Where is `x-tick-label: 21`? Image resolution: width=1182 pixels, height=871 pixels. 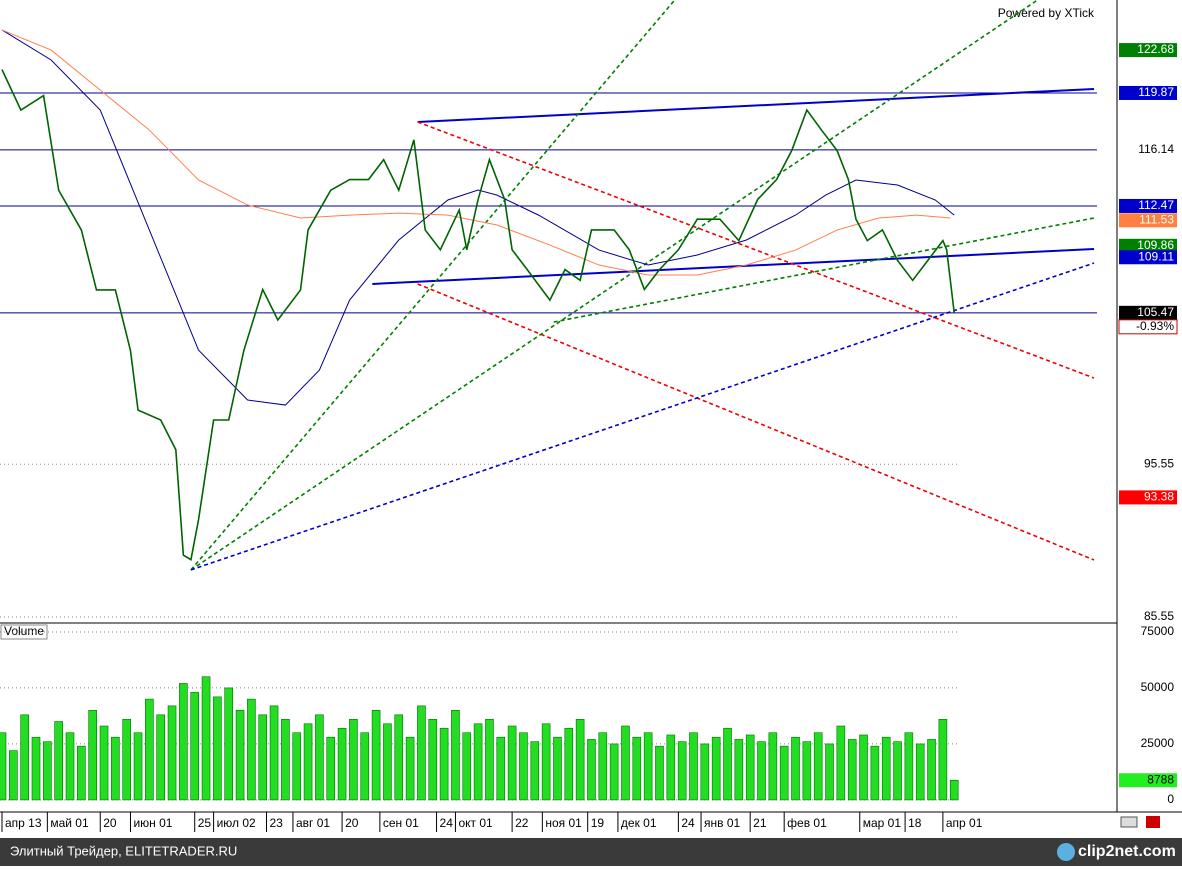
x-tick-label: 21 is located at coordinates (760, 823).